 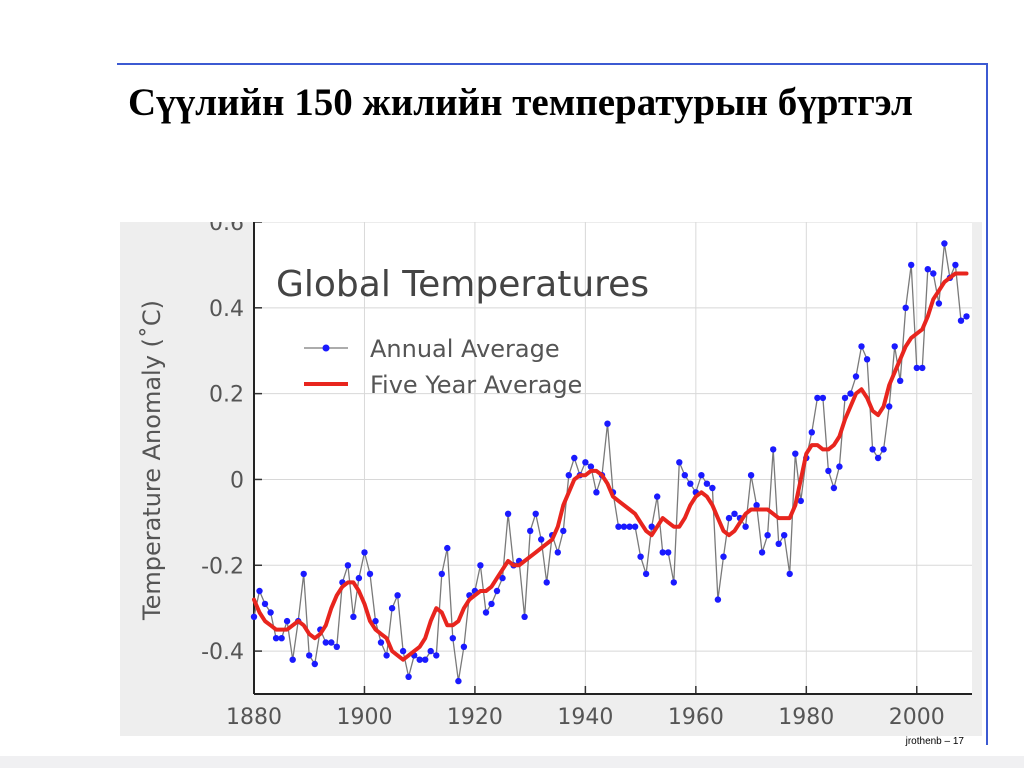 I want to click on y-tick-label: -0.4, so click(x=222, y=652).